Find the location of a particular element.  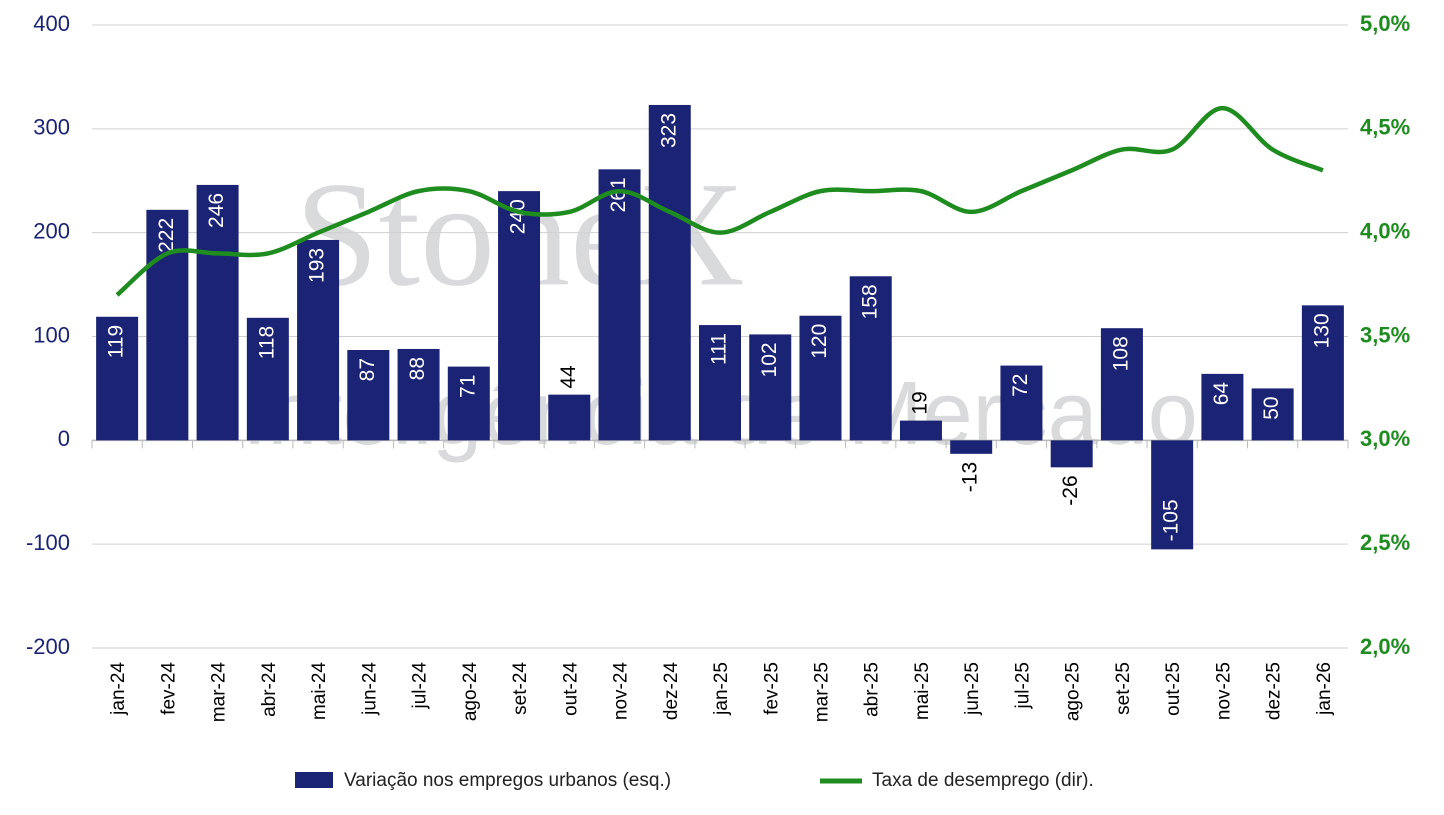

y-tick-label: 0 is located at coordinates (64, 438).